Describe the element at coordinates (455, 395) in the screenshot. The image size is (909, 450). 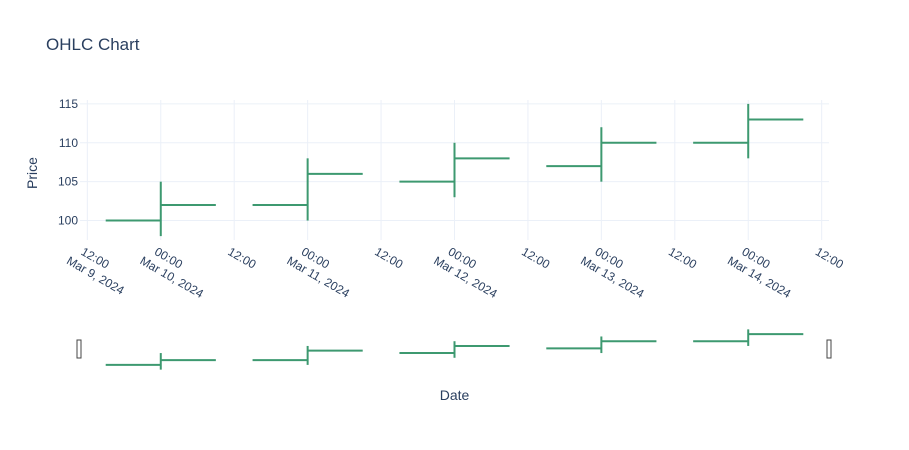
I see `x-axis-label: Date` at that location.